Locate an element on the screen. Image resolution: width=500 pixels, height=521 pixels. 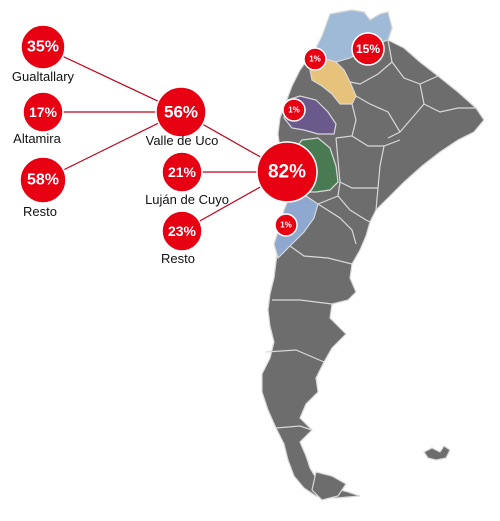
bubble-jujuy: 1% is located at coordinates (315, 59).